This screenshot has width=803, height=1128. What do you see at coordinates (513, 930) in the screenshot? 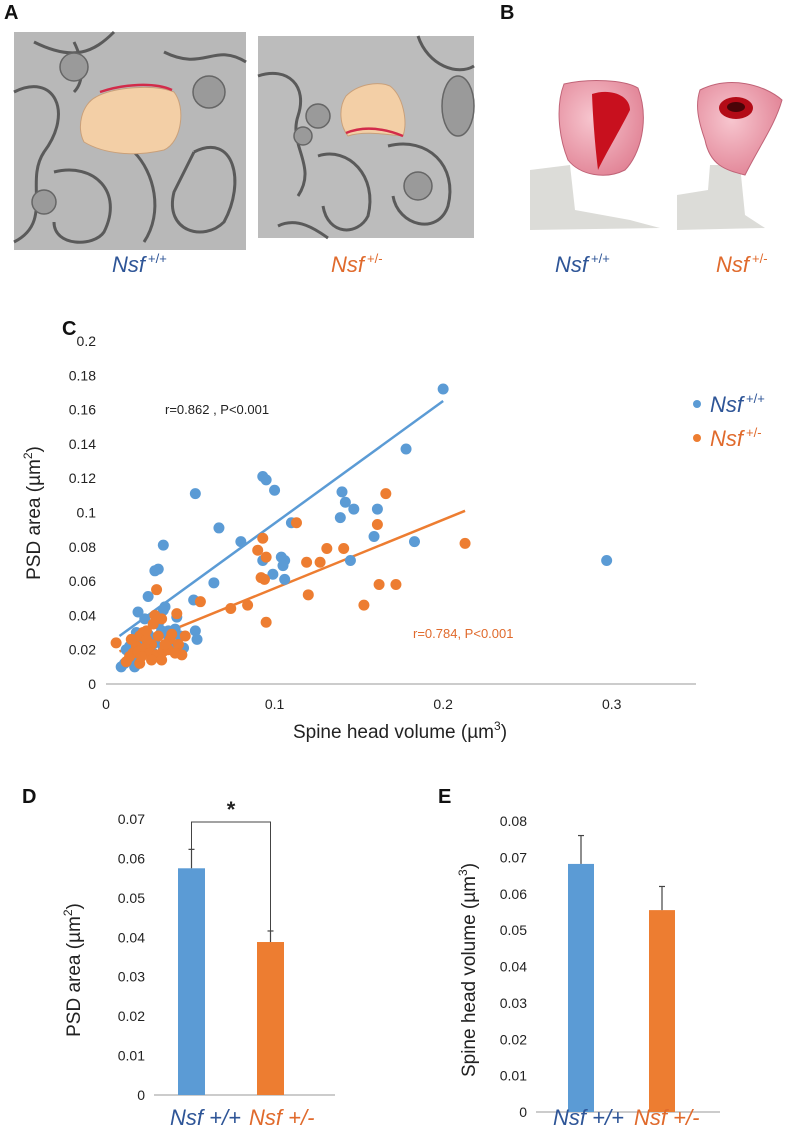
I see `e-y-tick-label: 0.05` at bounding box center [513, 930].